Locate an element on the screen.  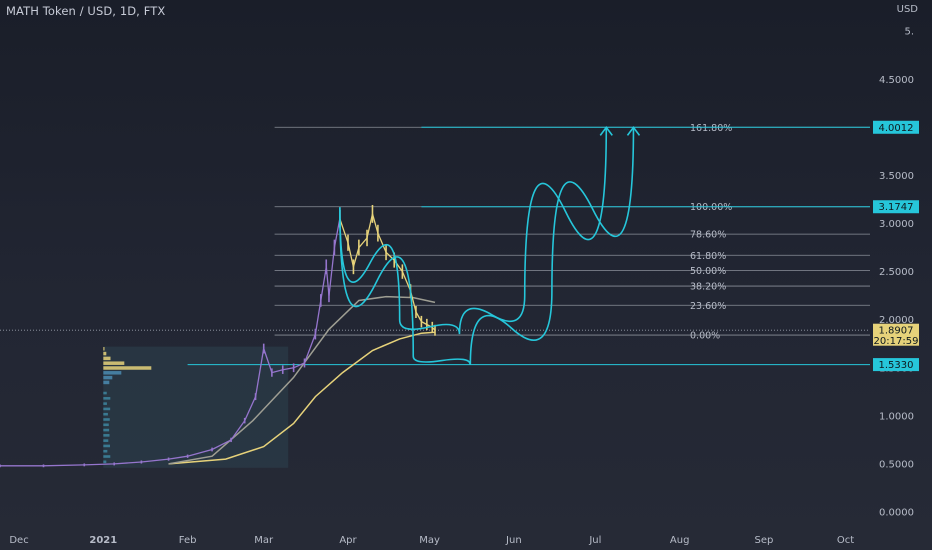
y-axis-tick: 0.0000 is located at coordinates (896, 513).